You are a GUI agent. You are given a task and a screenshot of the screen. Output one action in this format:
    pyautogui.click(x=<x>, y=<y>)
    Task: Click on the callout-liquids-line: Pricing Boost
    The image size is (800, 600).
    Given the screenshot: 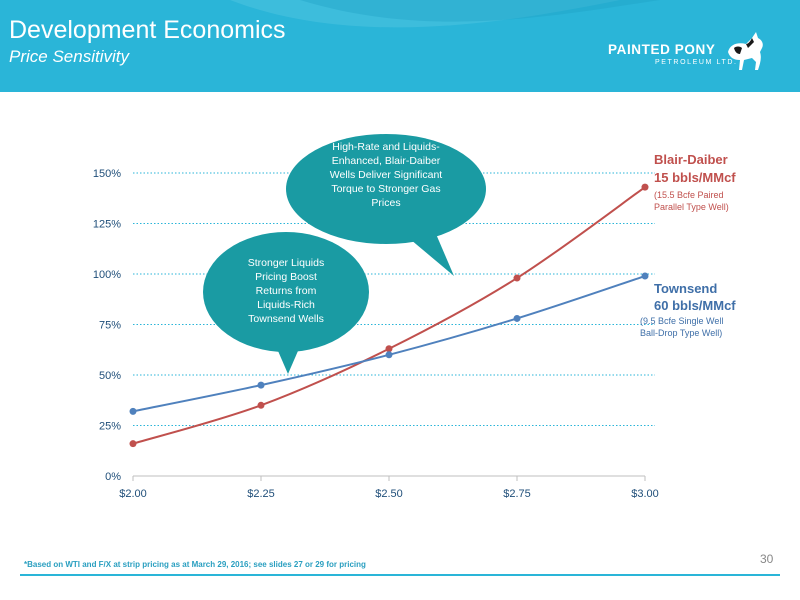 What is the action you would take?
    pyautogui.click(x=286, y=277)
    